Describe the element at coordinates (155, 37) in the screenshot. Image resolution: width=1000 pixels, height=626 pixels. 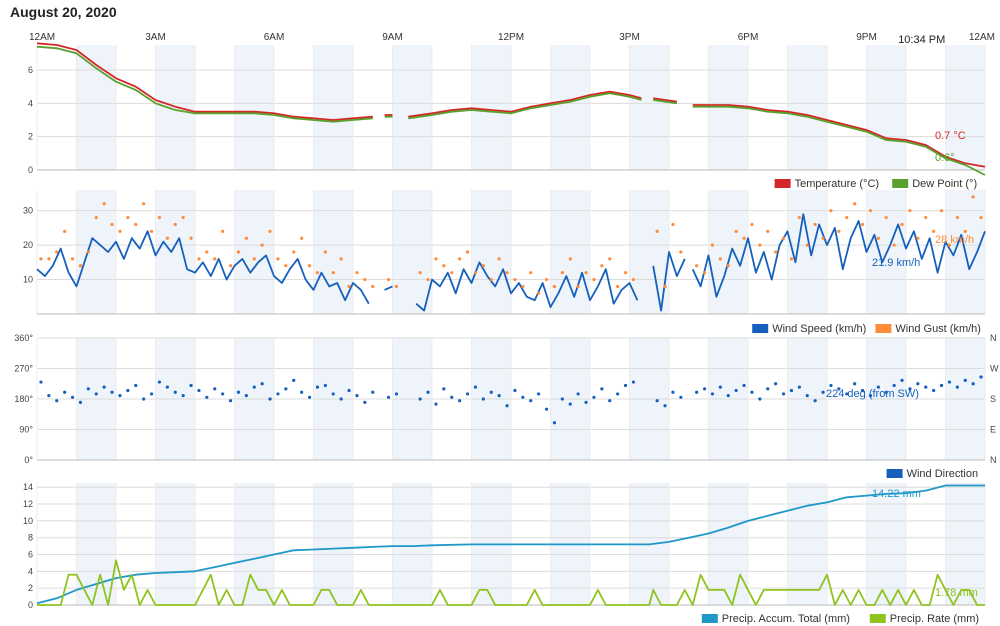
I see `time-tick-label: 3AM` at that location.